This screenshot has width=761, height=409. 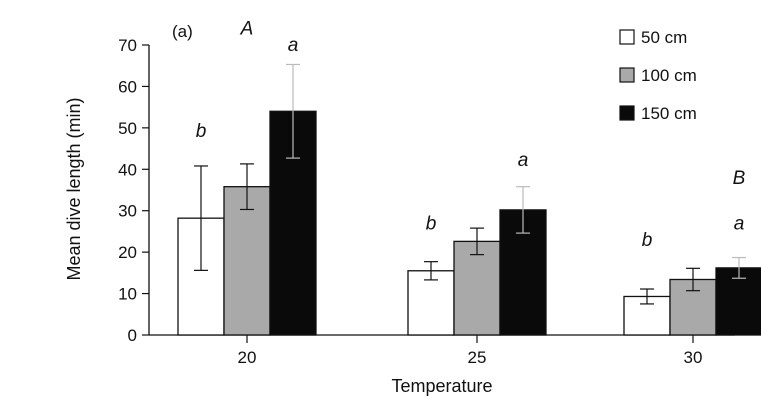 What do you see at coordinates (127, 45) in the screenshot?
I see `y-tick-label: 70` at bounding box center [127, 45].